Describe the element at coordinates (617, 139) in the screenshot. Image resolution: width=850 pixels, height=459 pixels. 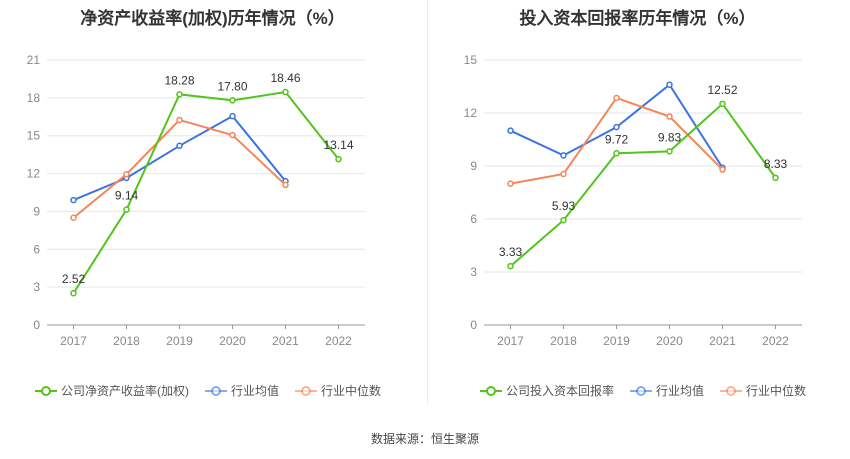
I see `data-label: 9.72` at that location.